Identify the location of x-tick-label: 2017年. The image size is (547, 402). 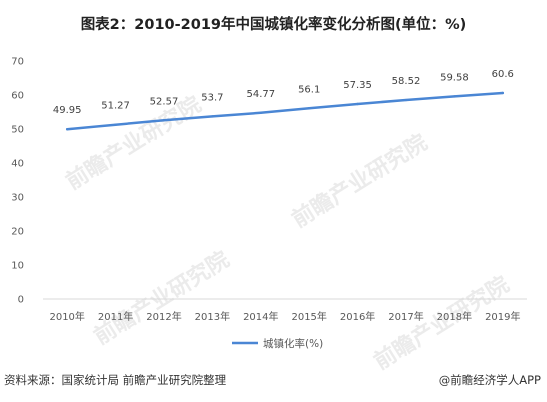
(405, 316).